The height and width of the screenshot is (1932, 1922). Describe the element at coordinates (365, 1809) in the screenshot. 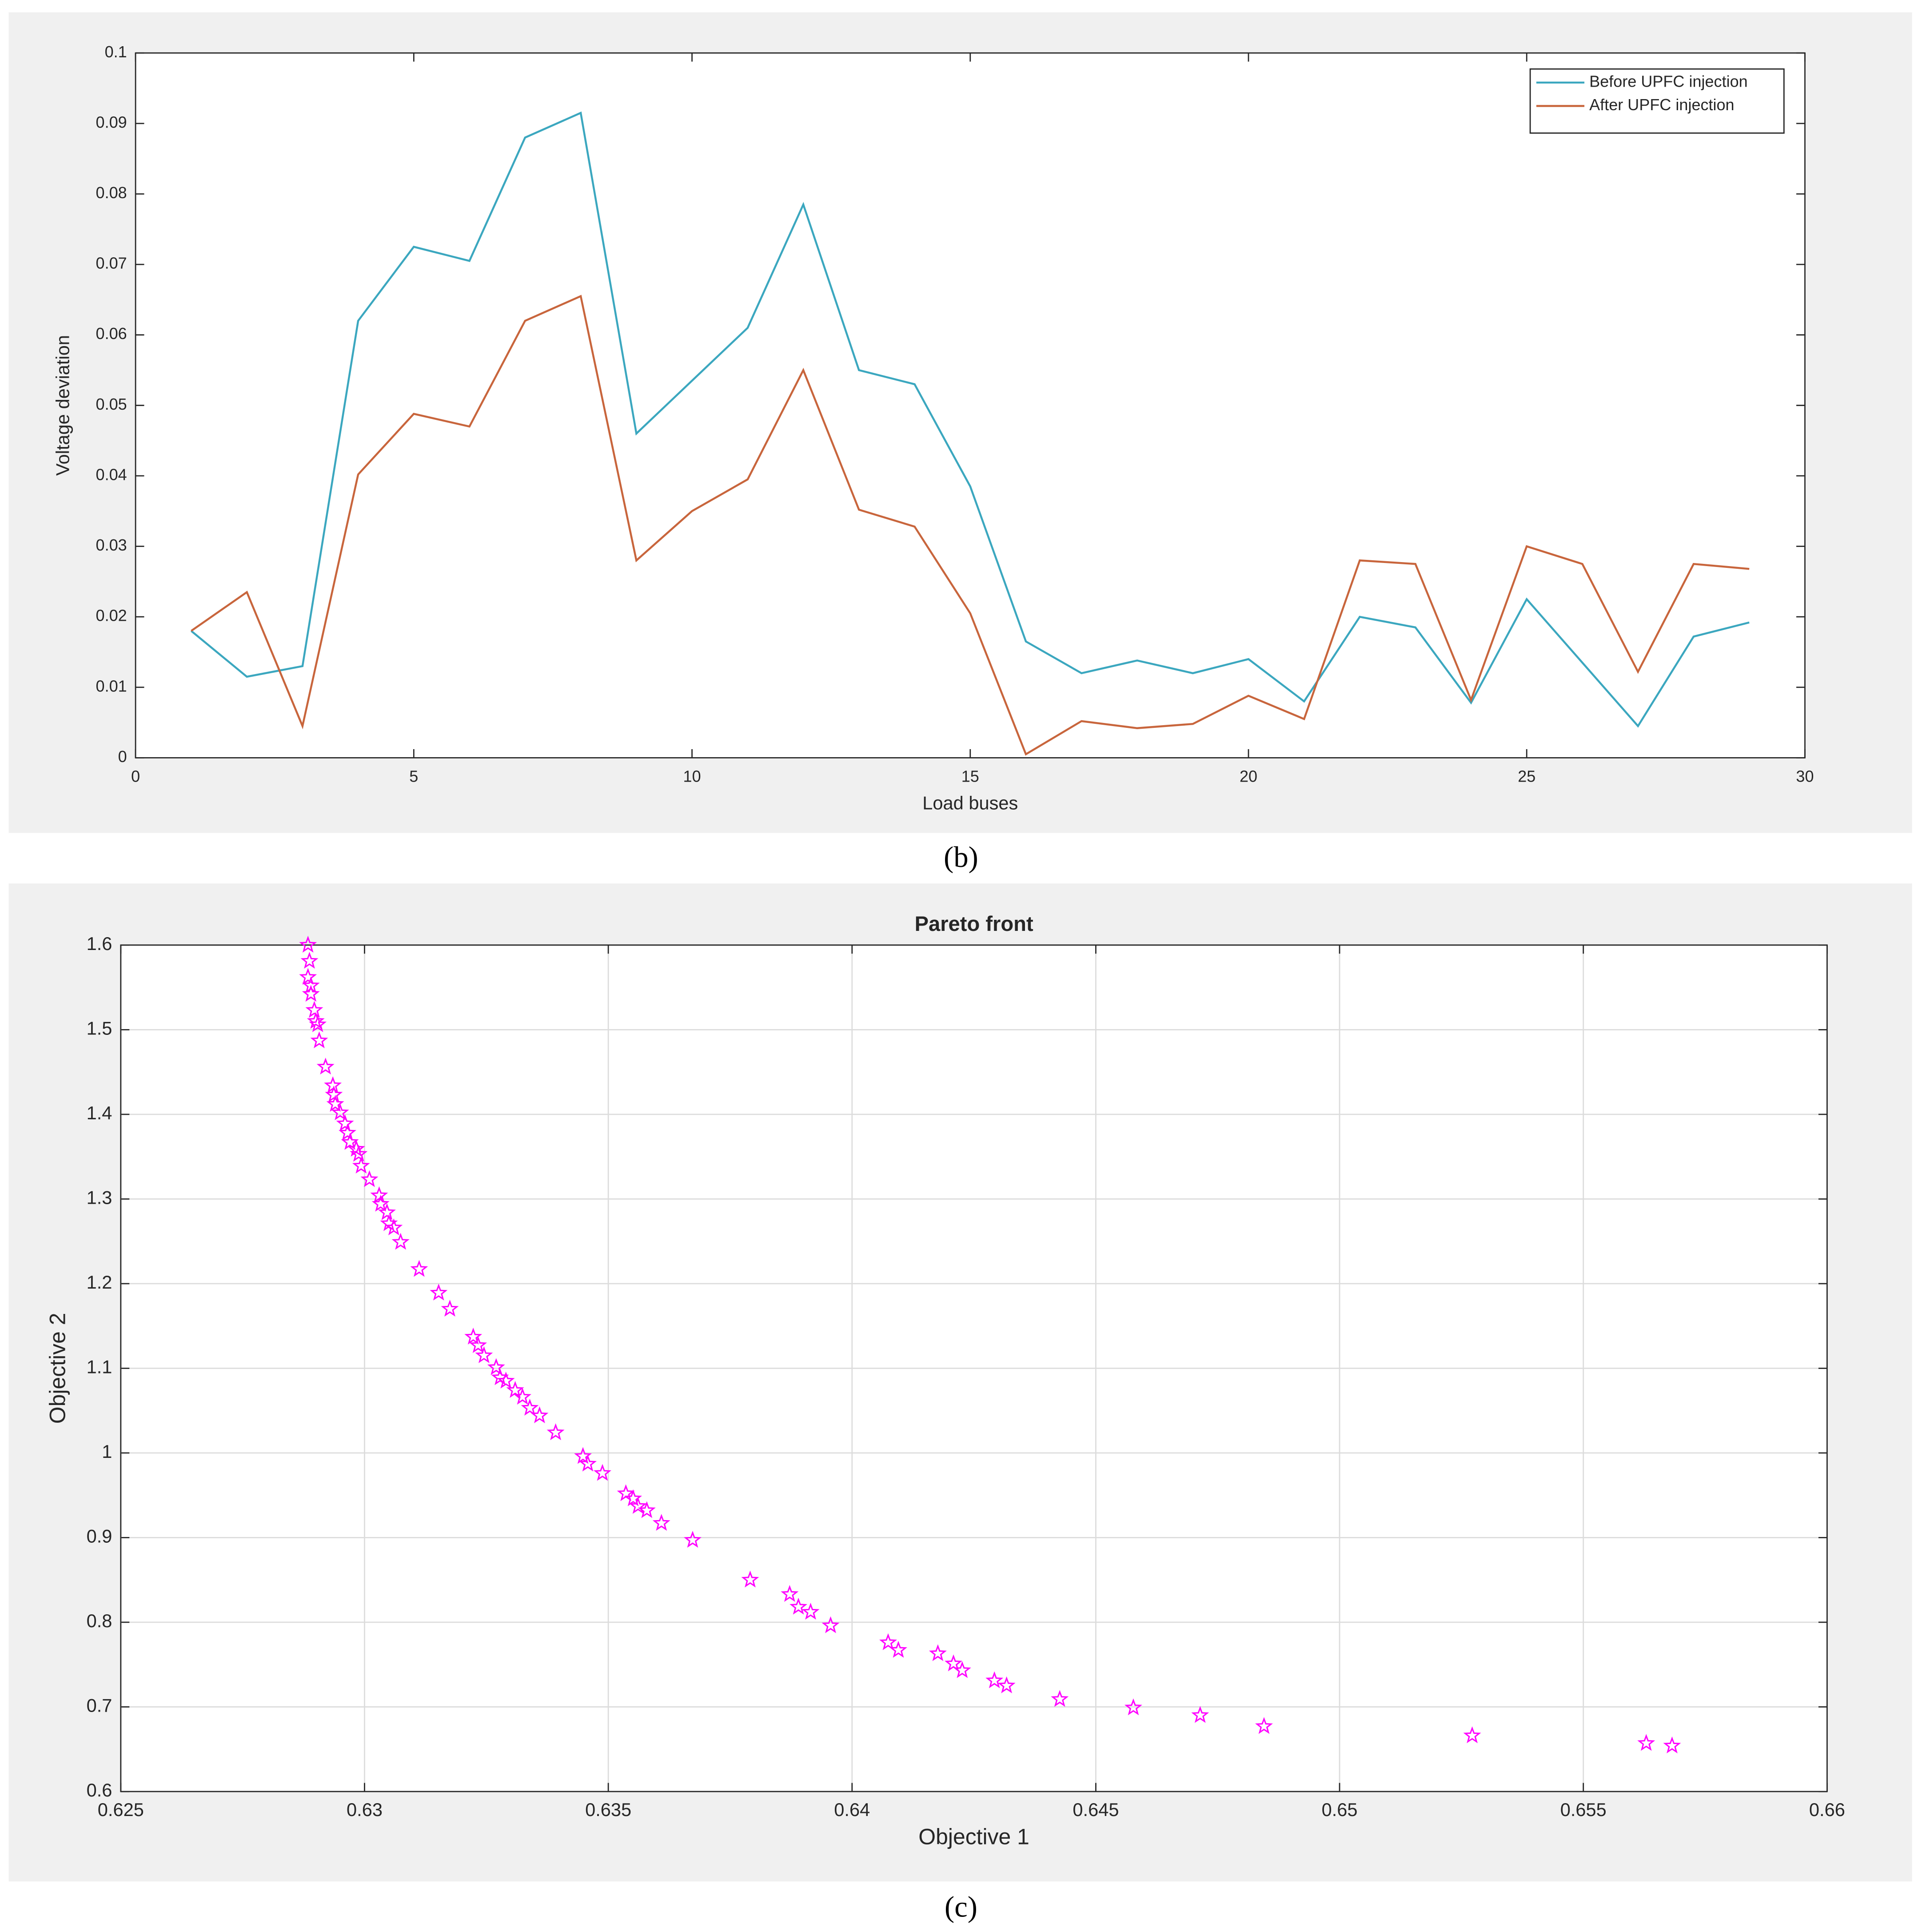

I see `x-tick-label: 0.63` at that location.